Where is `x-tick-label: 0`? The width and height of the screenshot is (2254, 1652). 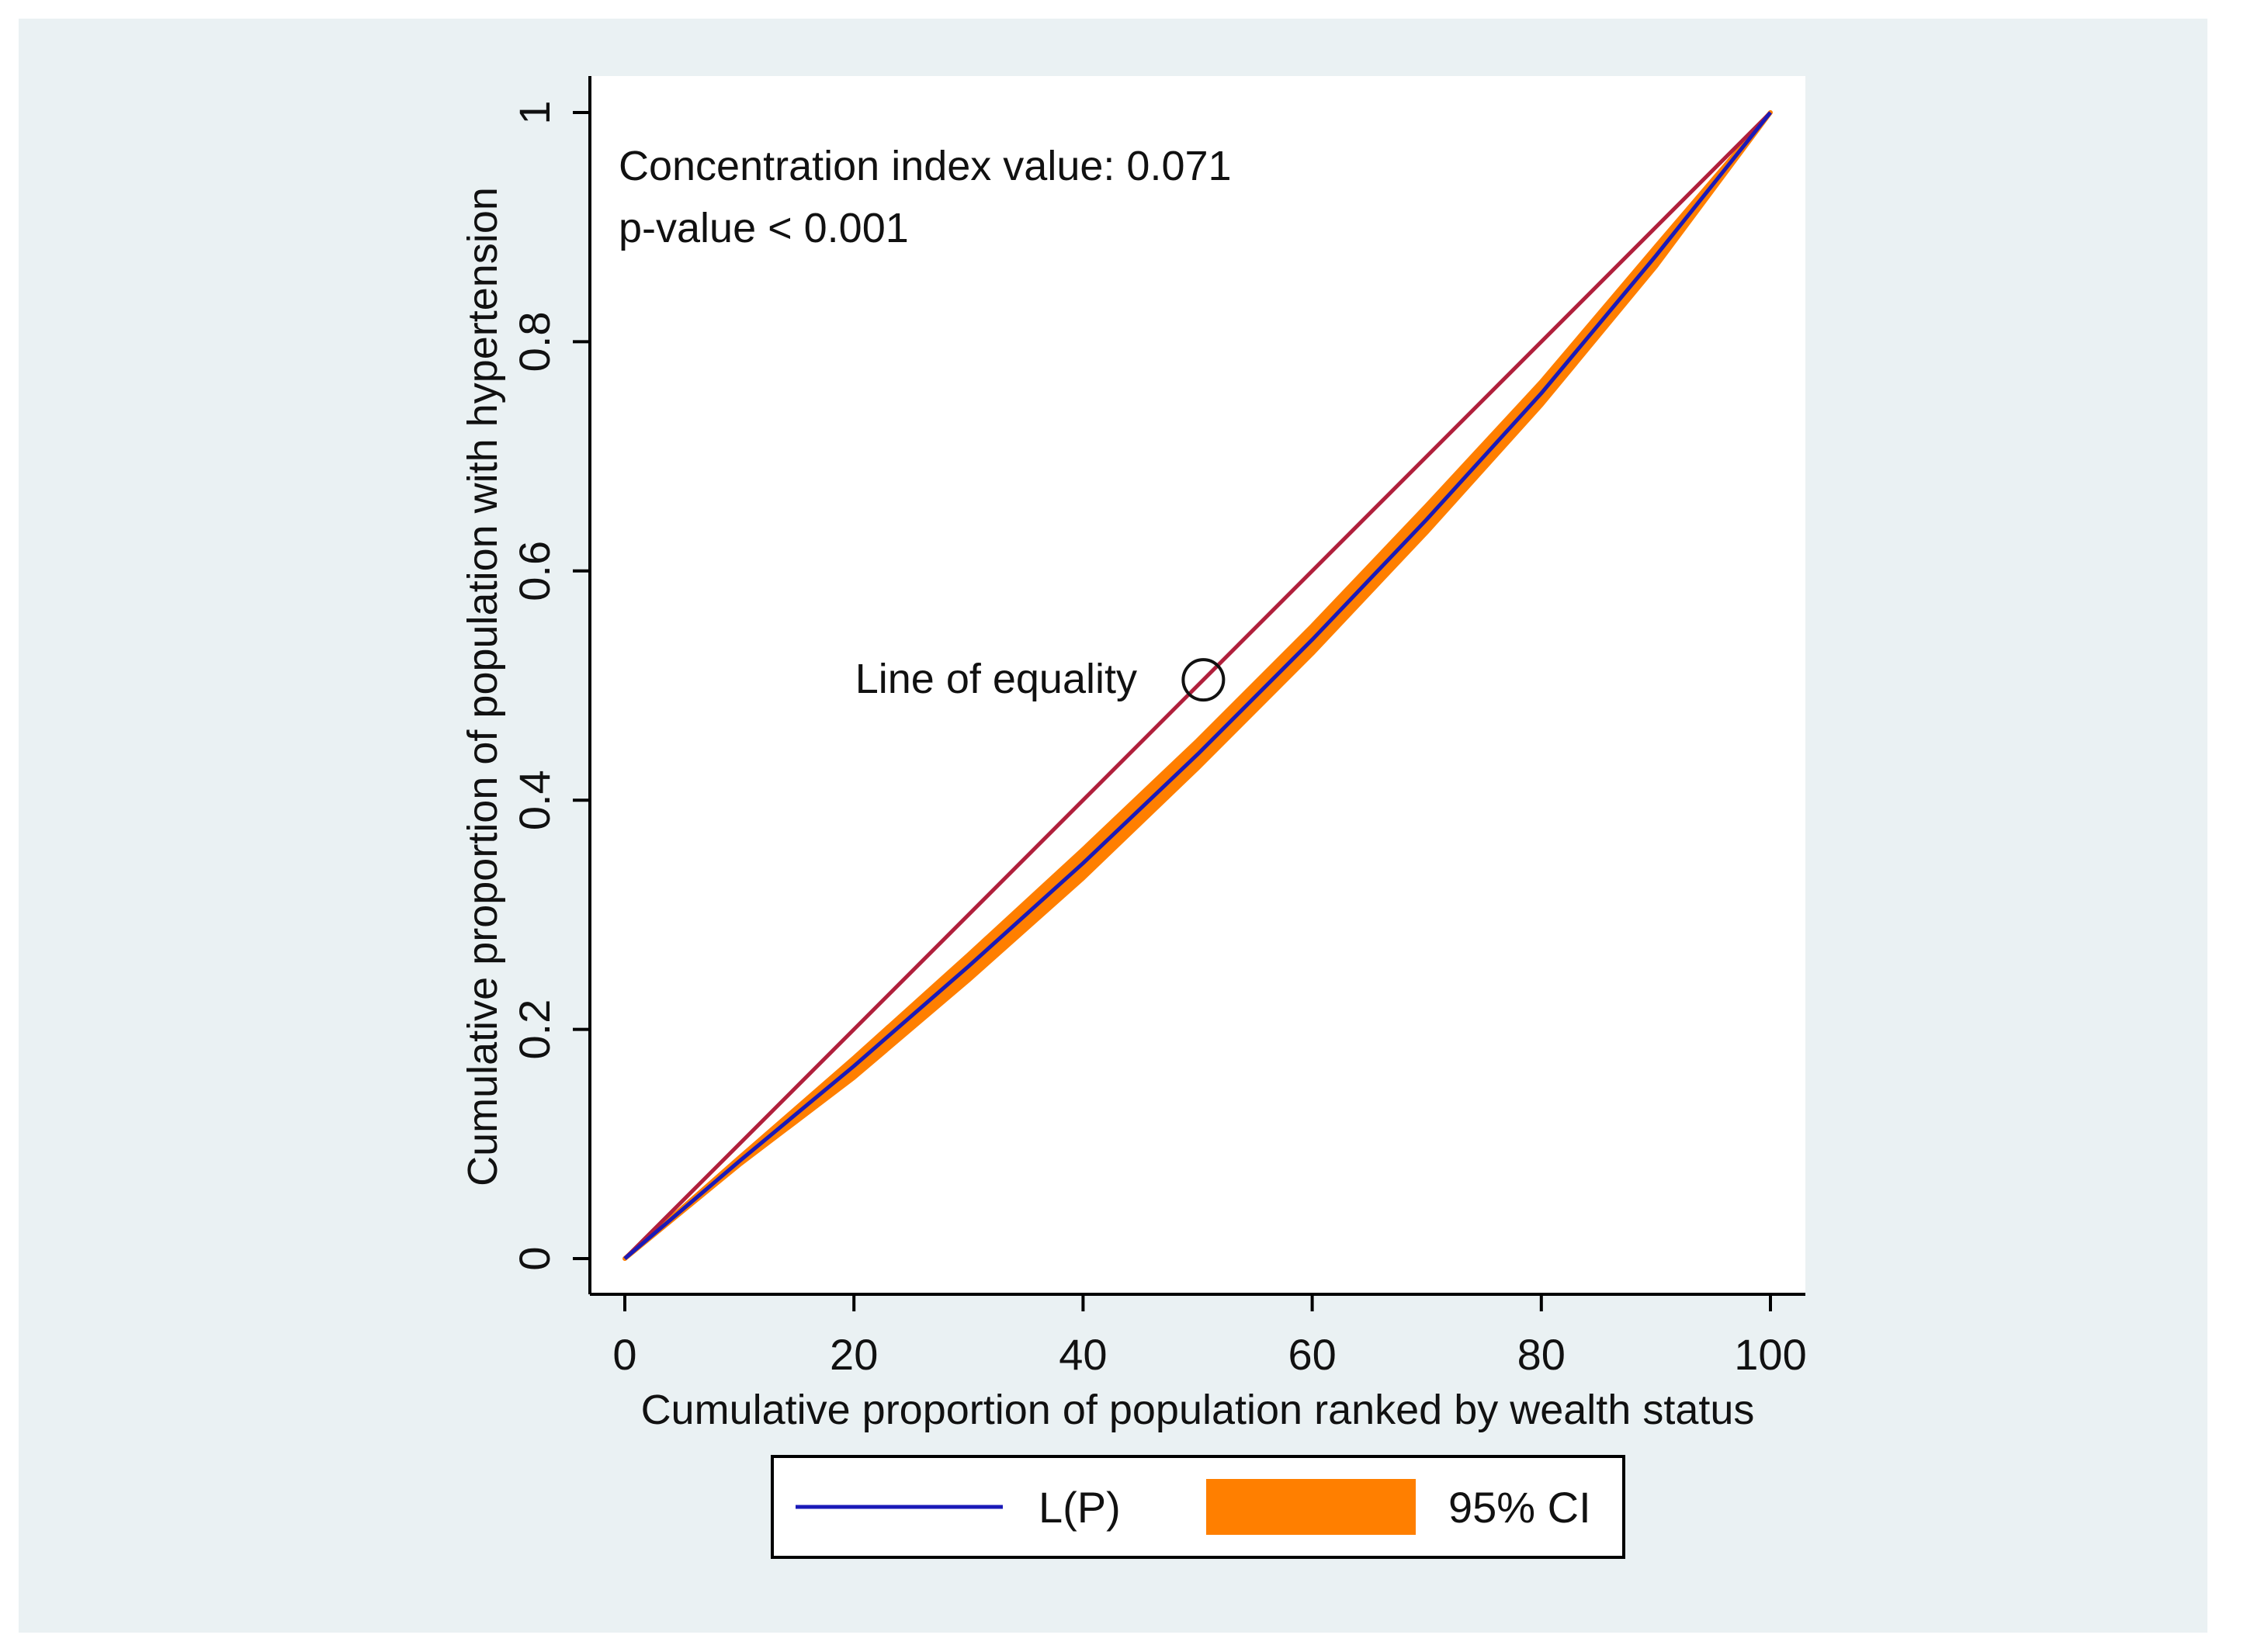 x-tick-label: 0 is located at coordinates (624, 1354).